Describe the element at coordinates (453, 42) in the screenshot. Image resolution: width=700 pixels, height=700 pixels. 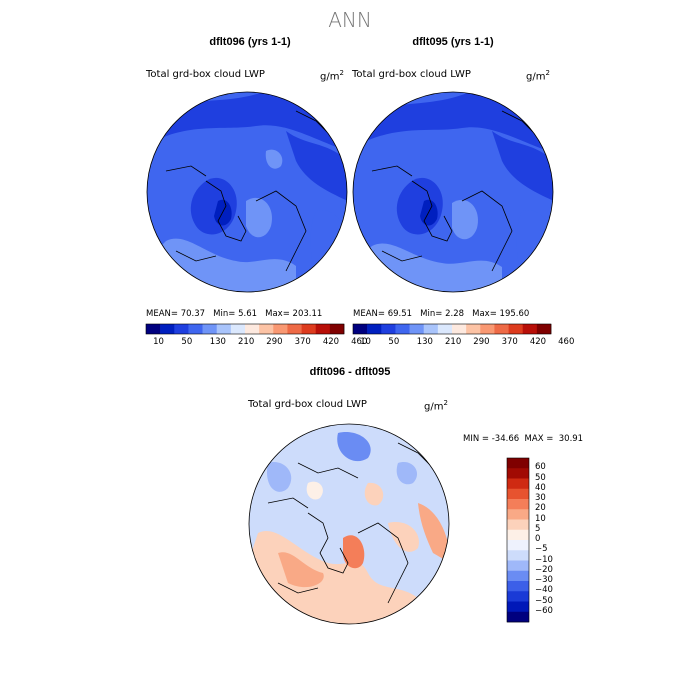
I see `panel-2-title: dflt095 (yrs 1-1)` at that location.